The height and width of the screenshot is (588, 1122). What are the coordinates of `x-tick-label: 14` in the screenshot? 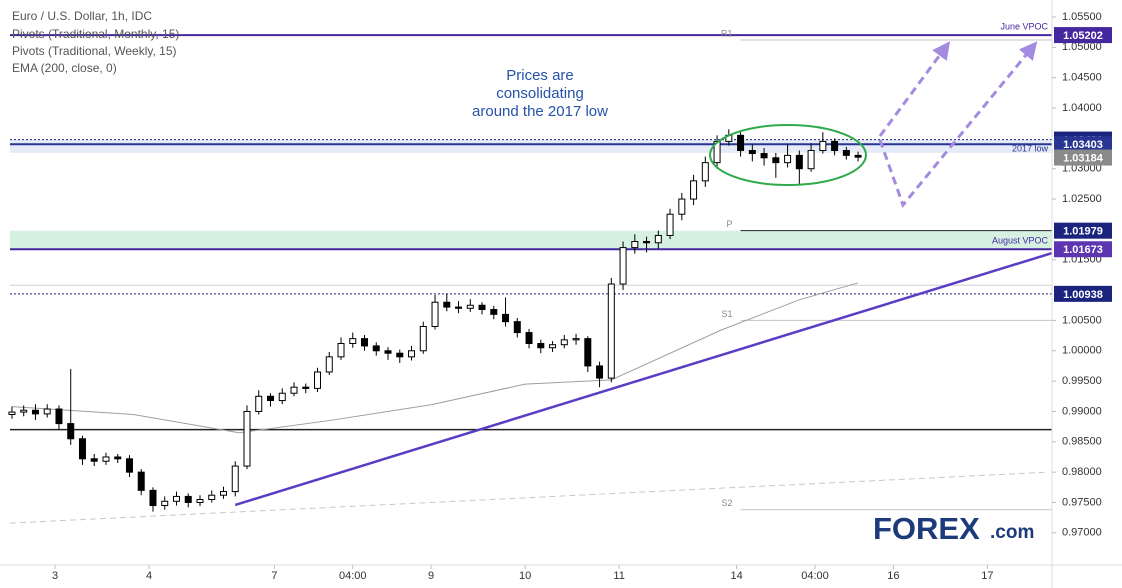 It's located at (737, 576).